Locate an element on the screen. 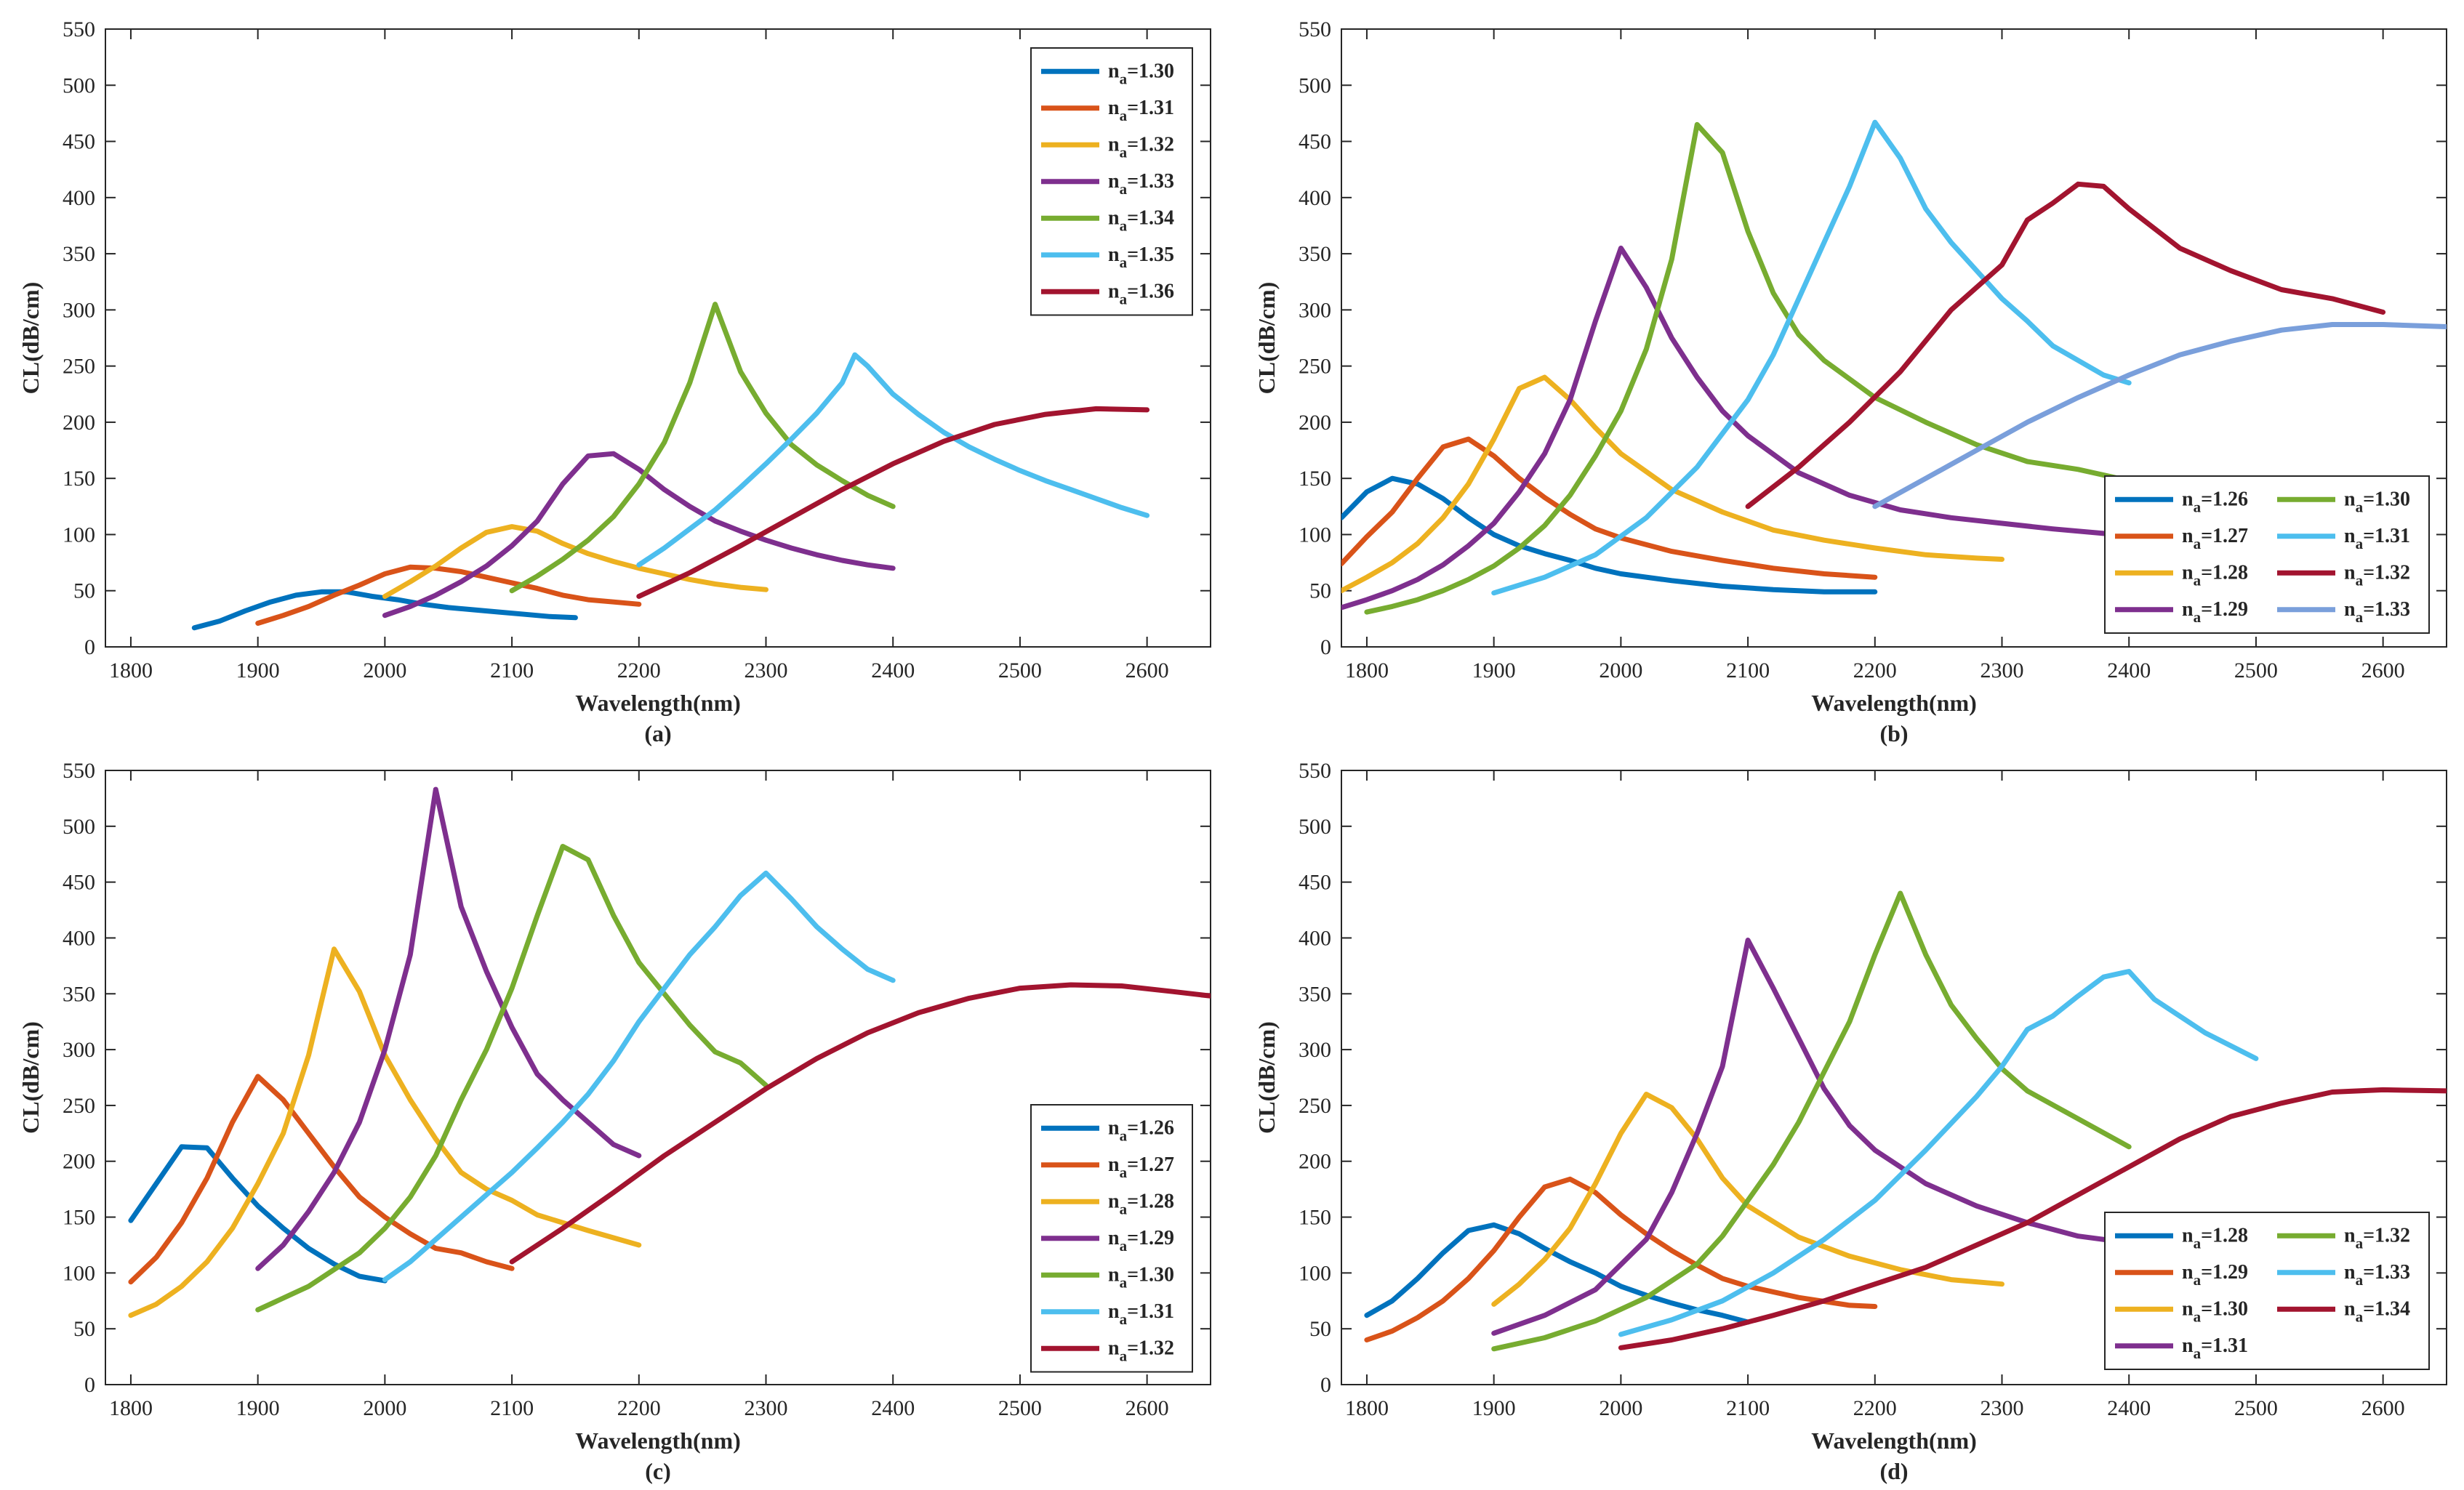 The image size is (2464, 1490). legend-label: na=1.32 is located at coordinates (2377, 1238).